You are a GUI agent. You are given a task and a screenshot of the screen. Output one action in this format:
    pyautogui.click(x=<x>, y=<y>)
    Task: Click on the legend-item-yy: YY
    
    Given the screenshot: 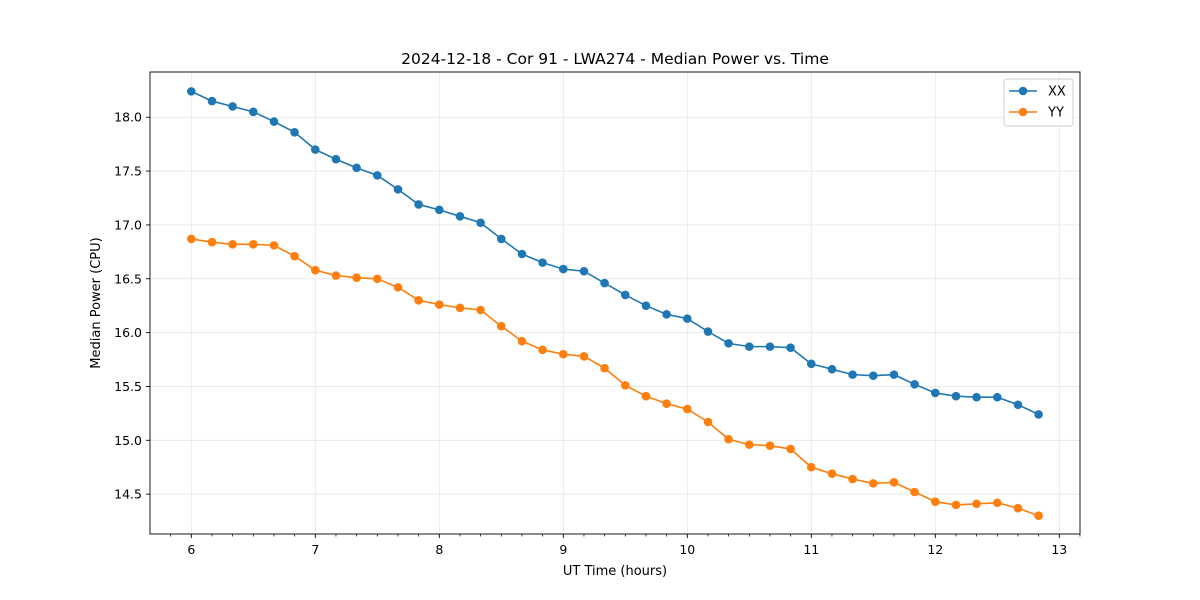 What is the action you would take?
    pyautogui.click(x=1036, y=113)
    